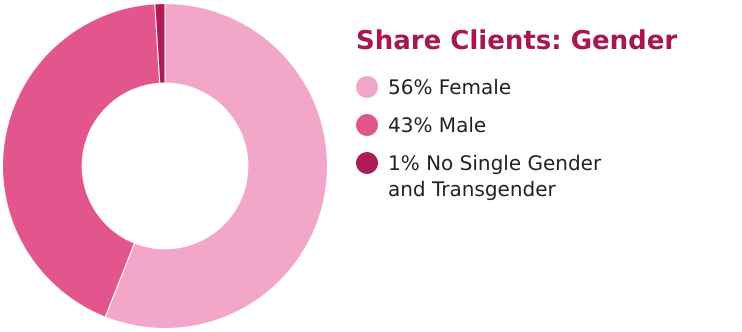 The image size is (742, 332). Describe the element at coordinates (450, 87) in the screenshot. I see `legend-label: 56% Female` at that location.